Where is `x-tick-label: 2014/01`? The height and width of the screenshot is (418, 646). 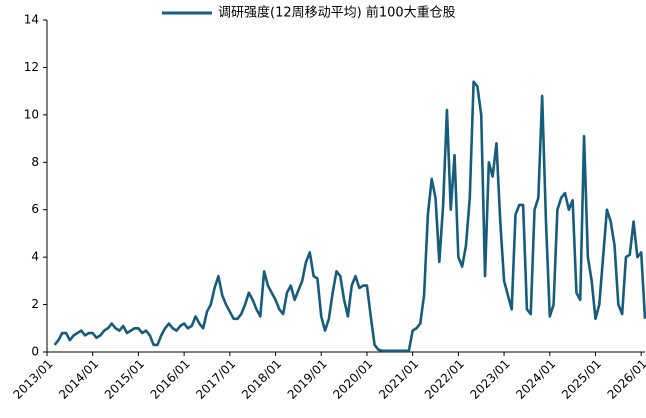
x-tick-label: 2014/01 is located at coordinates (78, 379).